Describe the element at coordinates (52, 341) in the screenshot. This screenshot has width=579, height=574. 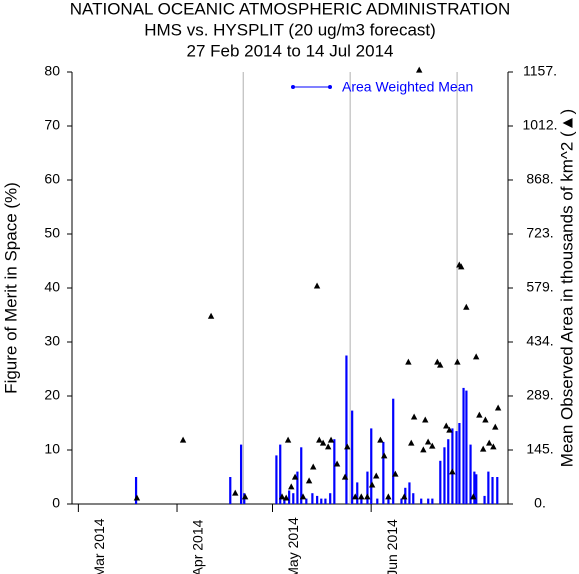
I see `y-tick-label: 30` at that location.